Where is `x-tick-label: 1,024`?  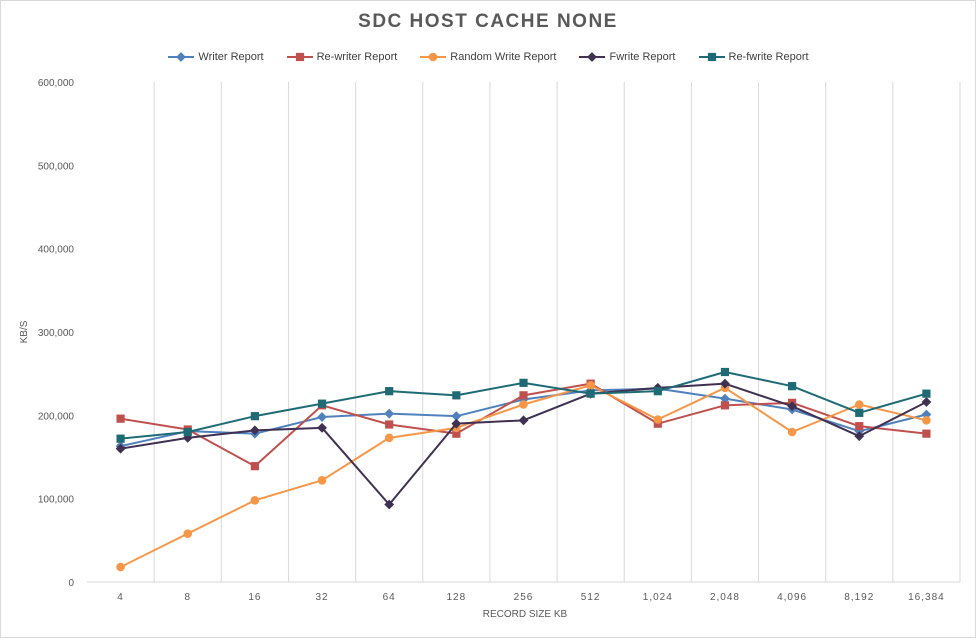 x-tick-label: 1,024 is located at coordinates (658, 597).